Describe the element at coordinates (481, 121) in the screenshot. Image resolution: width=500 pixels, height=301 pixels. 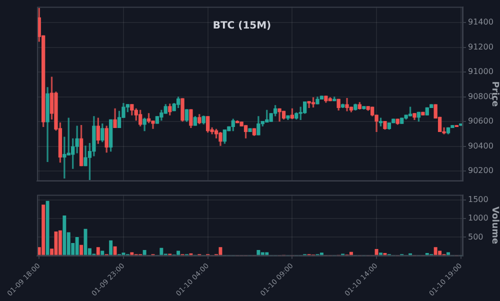
I see `y-tick-label: 90600` at that location.